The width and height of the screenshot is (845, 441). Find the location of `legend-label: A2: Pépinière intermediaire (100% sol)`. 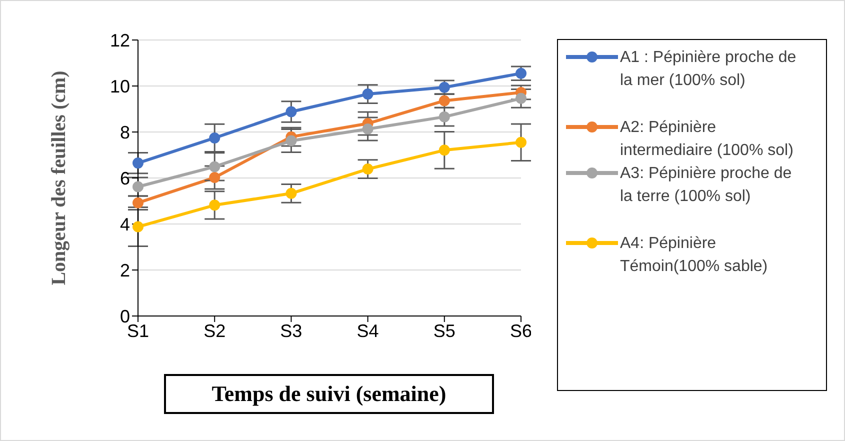

legend-label: A2: Pépinière intermediaire (100% sol) is located at coordinates (707, 139).